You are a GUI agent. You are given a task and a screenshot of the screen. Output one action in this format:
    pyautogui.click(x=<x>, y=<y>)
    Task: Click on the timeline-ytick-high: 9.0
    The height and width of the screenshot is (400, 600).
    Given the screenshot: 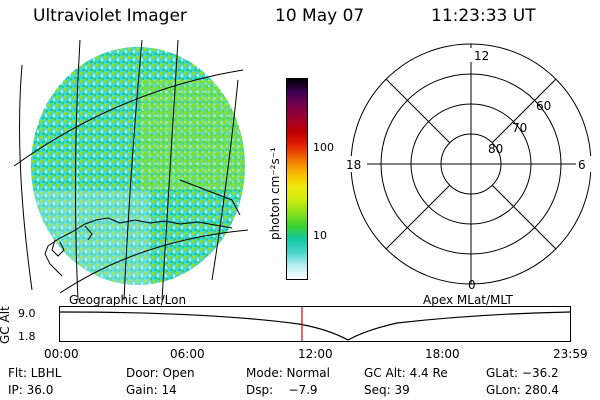 What is the action you would take?
    pyautogui.click(x=27, y=313)
    